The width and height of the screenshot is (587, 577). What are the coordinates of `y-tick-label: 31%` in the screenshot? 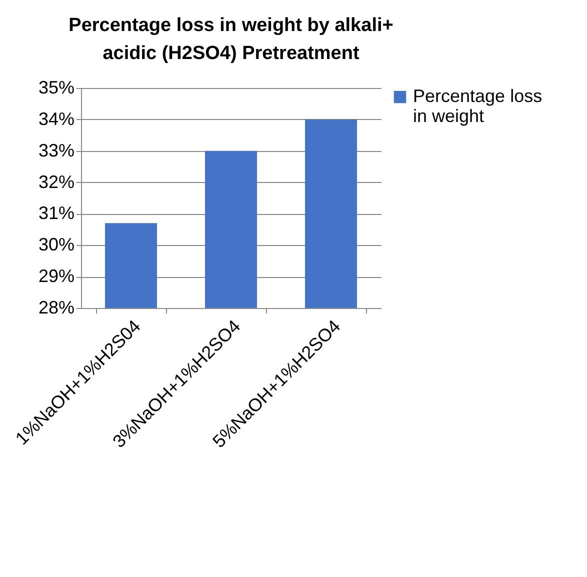 It's located at (56, 213).